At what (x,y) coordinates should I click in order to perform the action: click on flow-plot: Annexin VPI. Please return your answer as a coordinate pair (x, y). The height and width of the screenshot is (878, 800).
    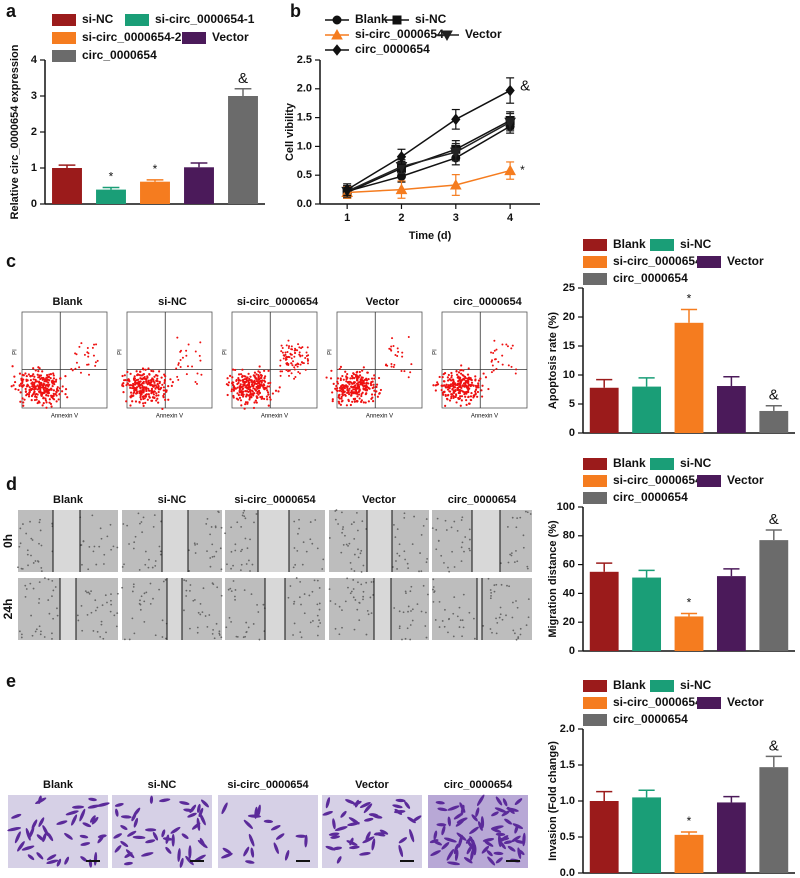
    Looking at the image, I should click on (480, 365).